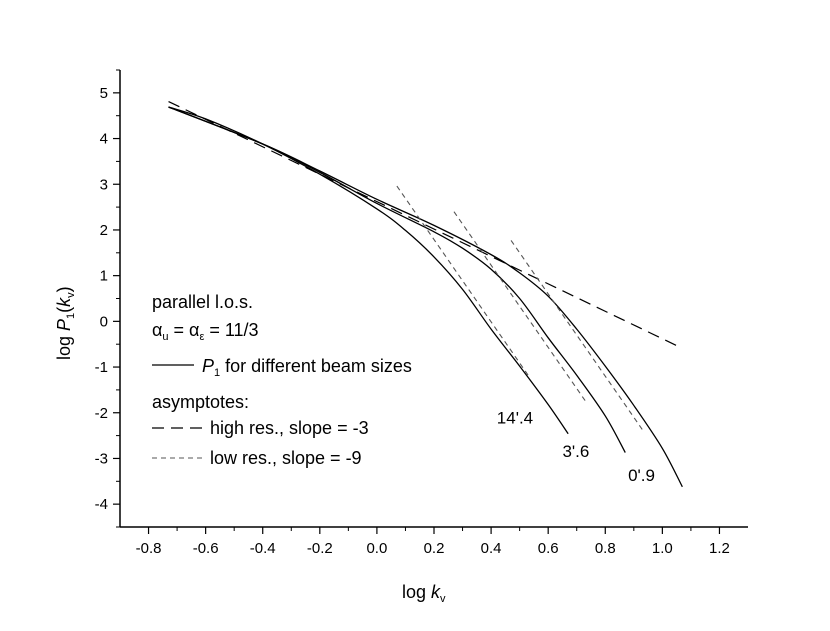 This screenshot has width=830, height=631. Describe the element at coordinates (263, 548) in the screenshot. I see `x-tick-label: -0.4` at that location.